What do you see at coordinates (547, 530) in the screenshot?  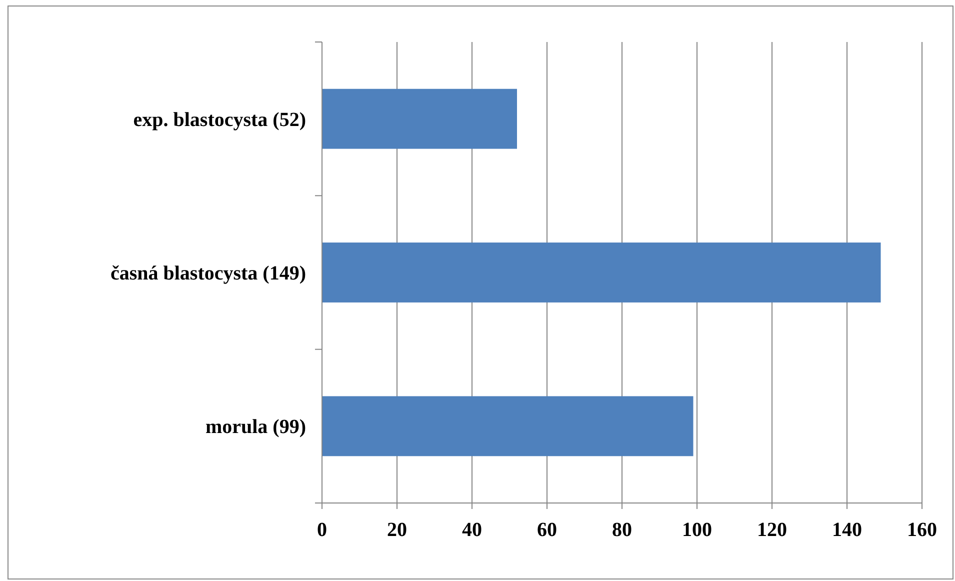 I see `x-tick-label: 60` at bounding box center [547, 530].